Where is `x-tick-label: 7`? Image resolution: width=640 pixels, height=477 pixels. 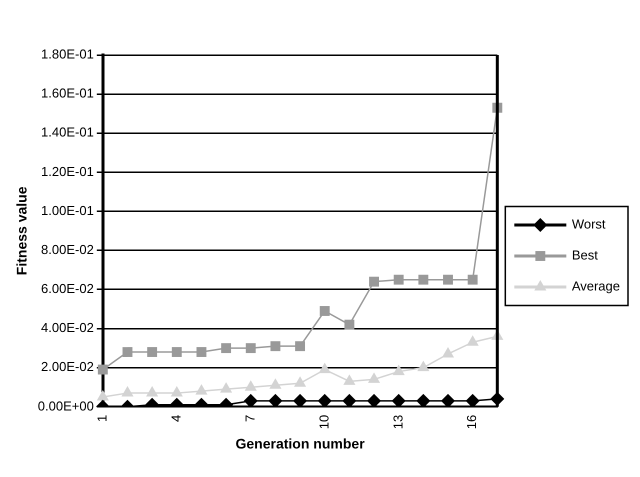 x-tick-label: 7 is located at coordinates (250, 418).